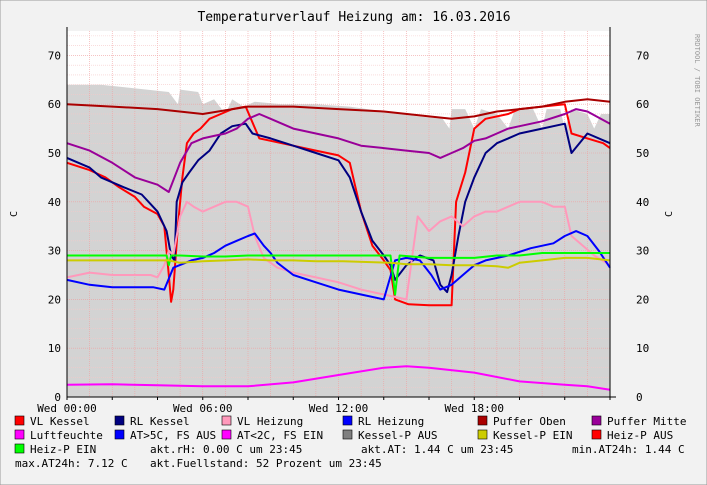 This screenshot has height=485, width=707. Describe the element at coordinates (54, 55) in the screenshot. I see `y-tick-label-left: 70` at that location.